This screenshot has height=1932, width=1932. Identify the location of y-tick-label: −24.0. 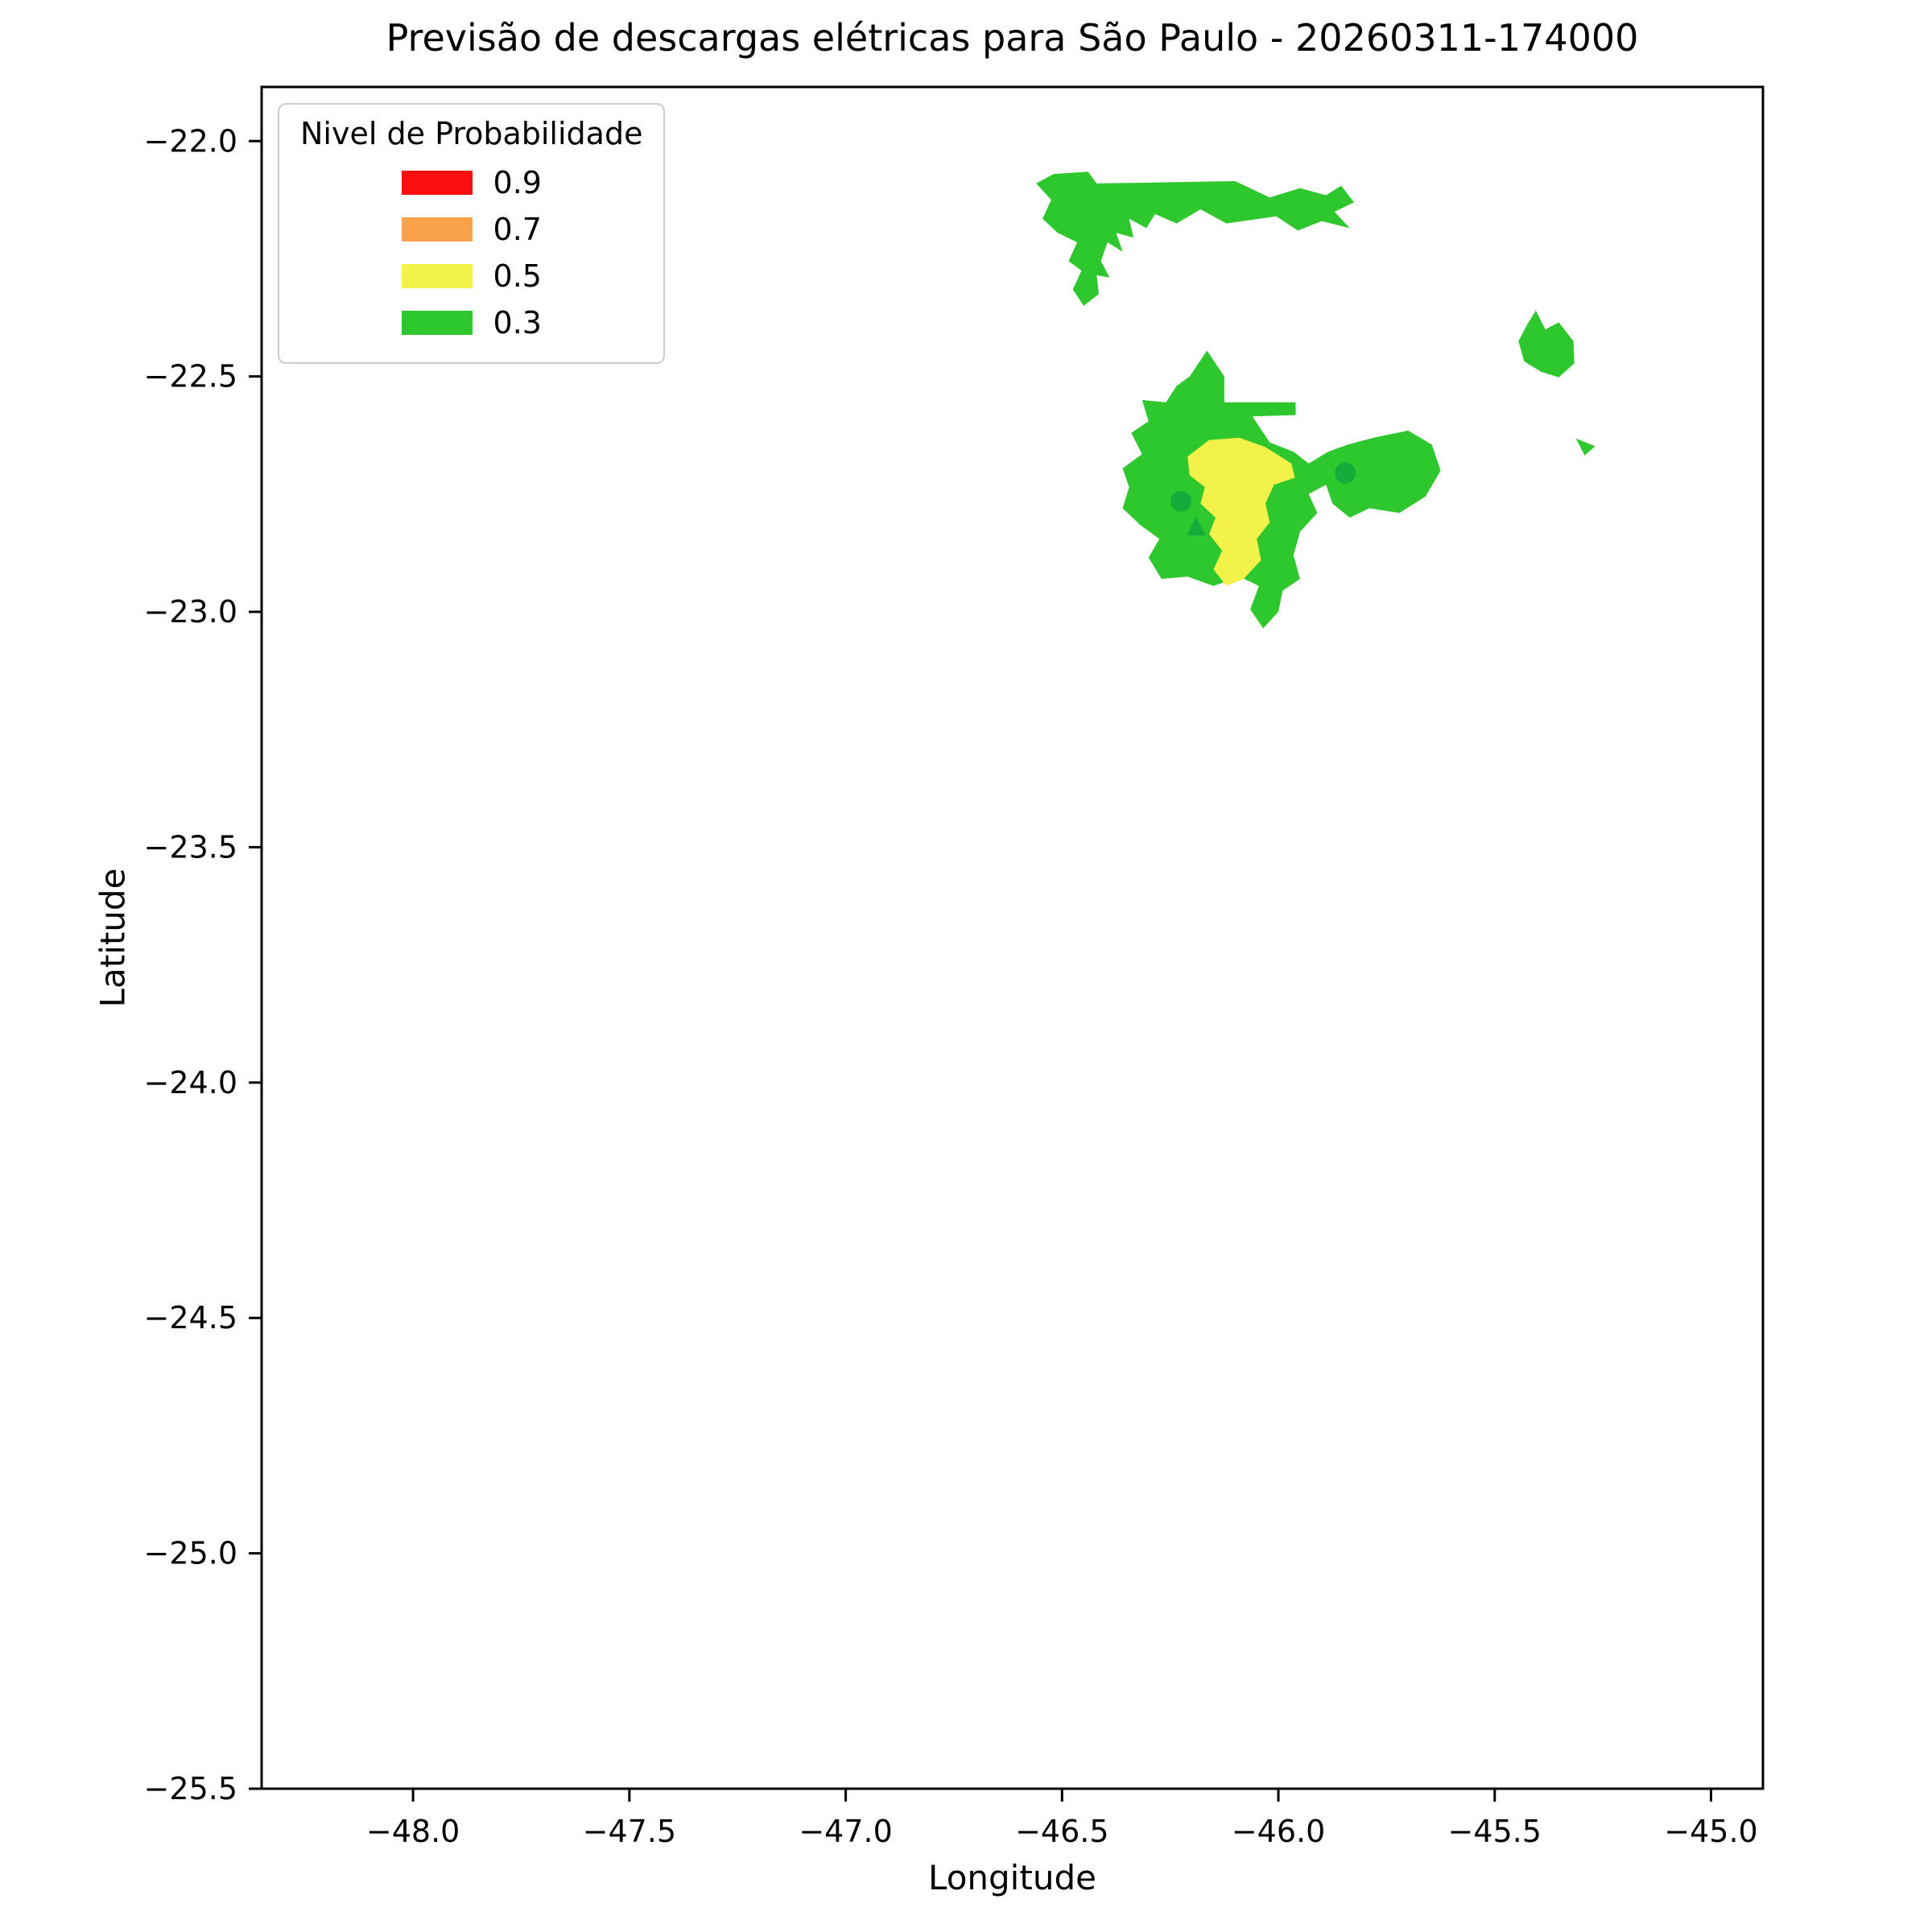
(190, 1082).